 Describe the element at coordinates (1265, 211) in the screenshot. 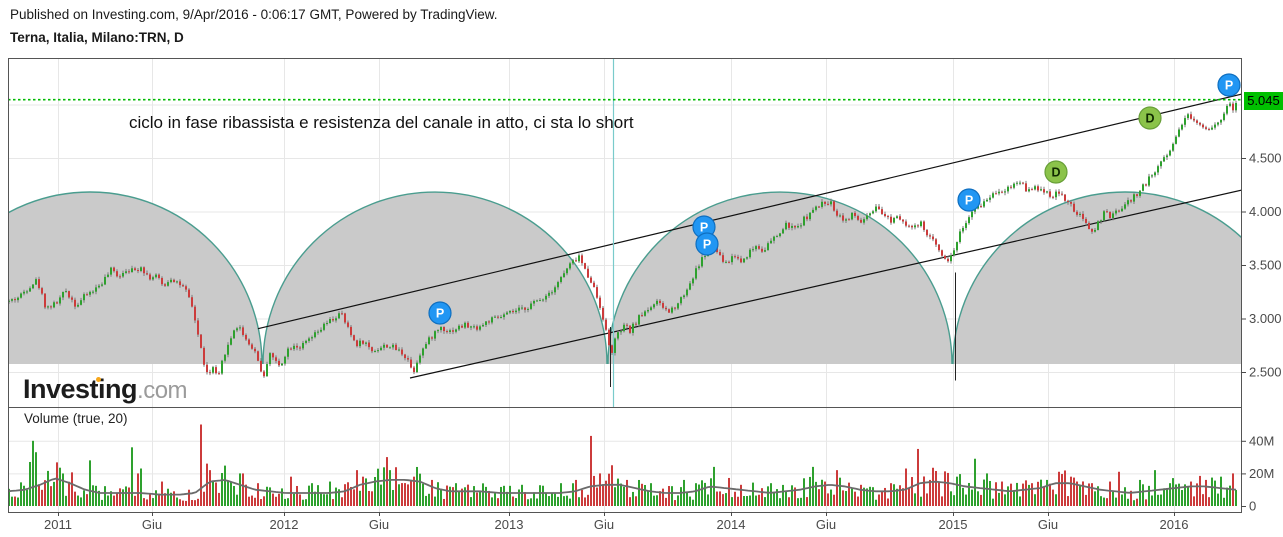

I see `price-axis-tick-label: 4.000` at that location.